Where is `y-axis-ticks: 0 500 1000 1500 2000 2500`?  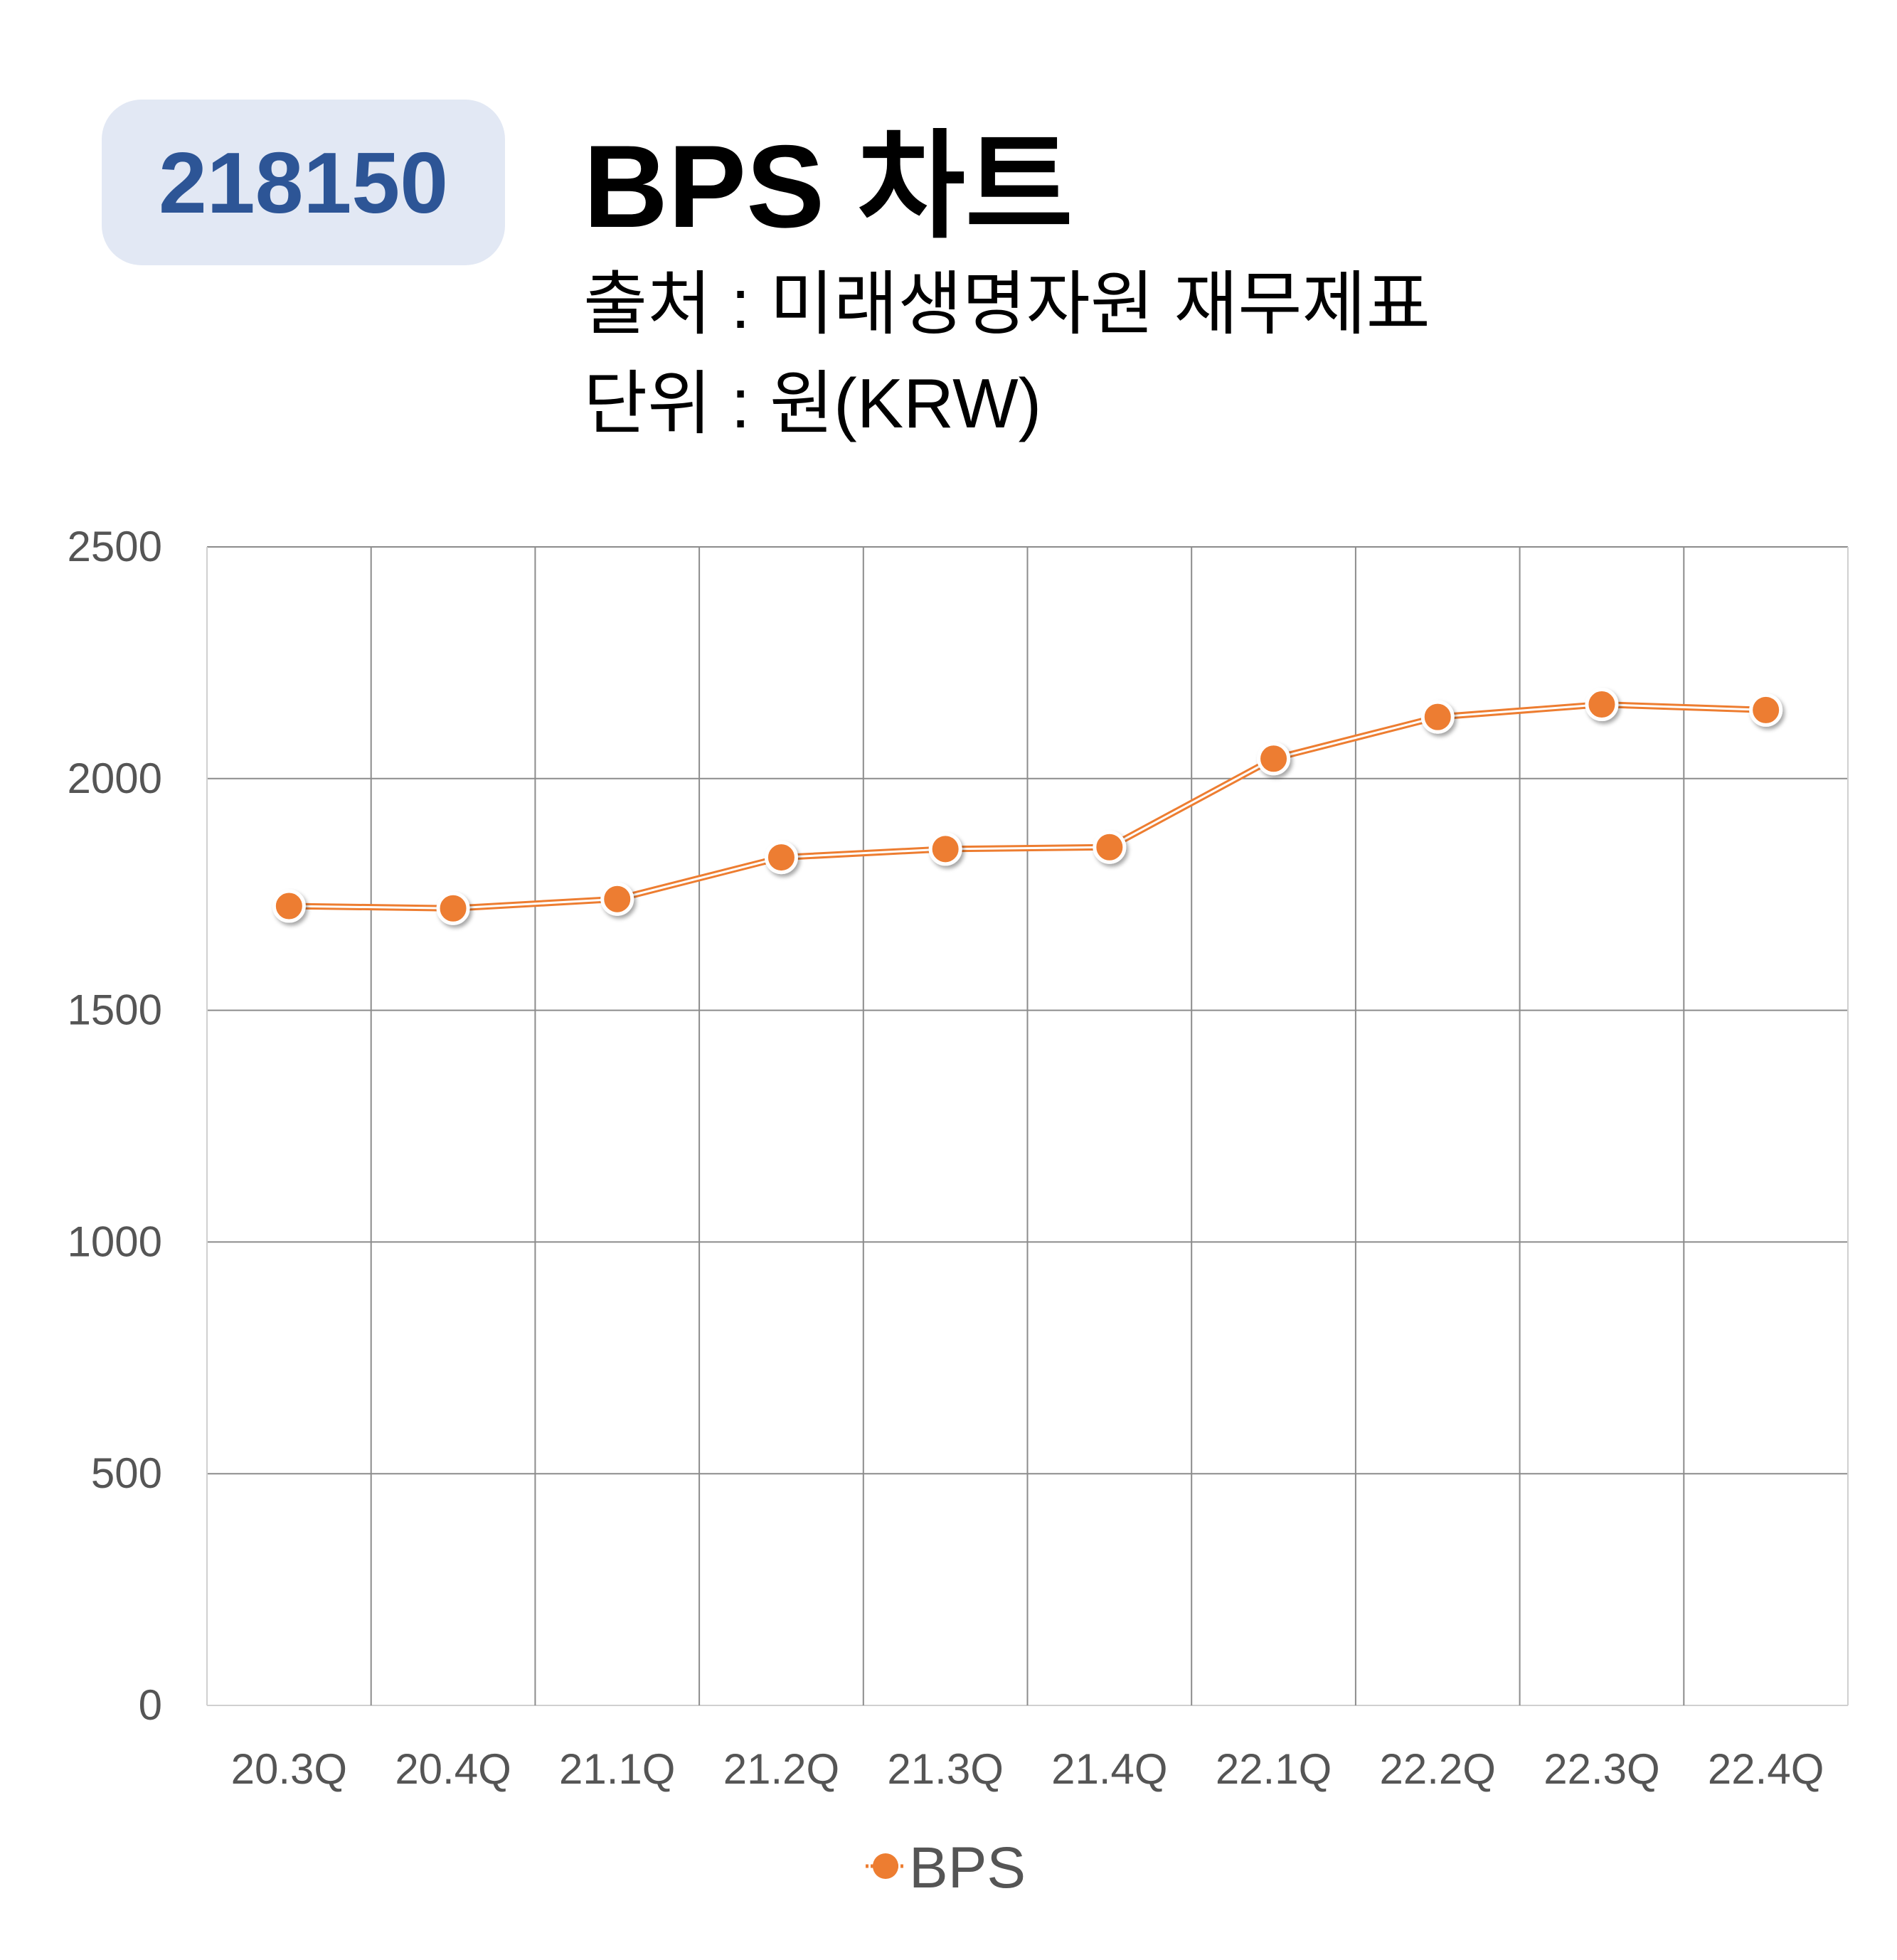
y-axis-ticks: 0 500 1000 1500 2000 2500 is located at coordinates (115, 1126).